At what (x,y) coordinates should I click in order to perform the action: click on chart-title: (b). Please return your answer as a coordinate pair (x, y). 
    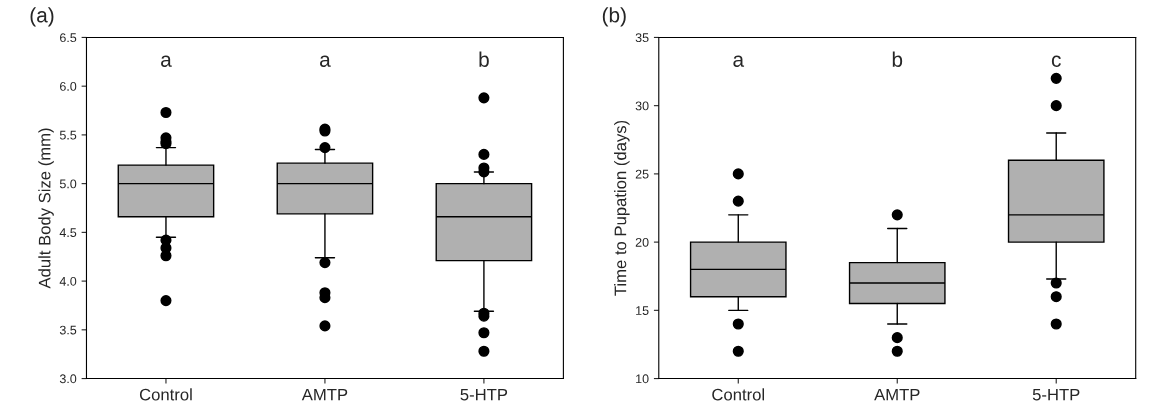
    Looking at the image, I should click on (614, 17).